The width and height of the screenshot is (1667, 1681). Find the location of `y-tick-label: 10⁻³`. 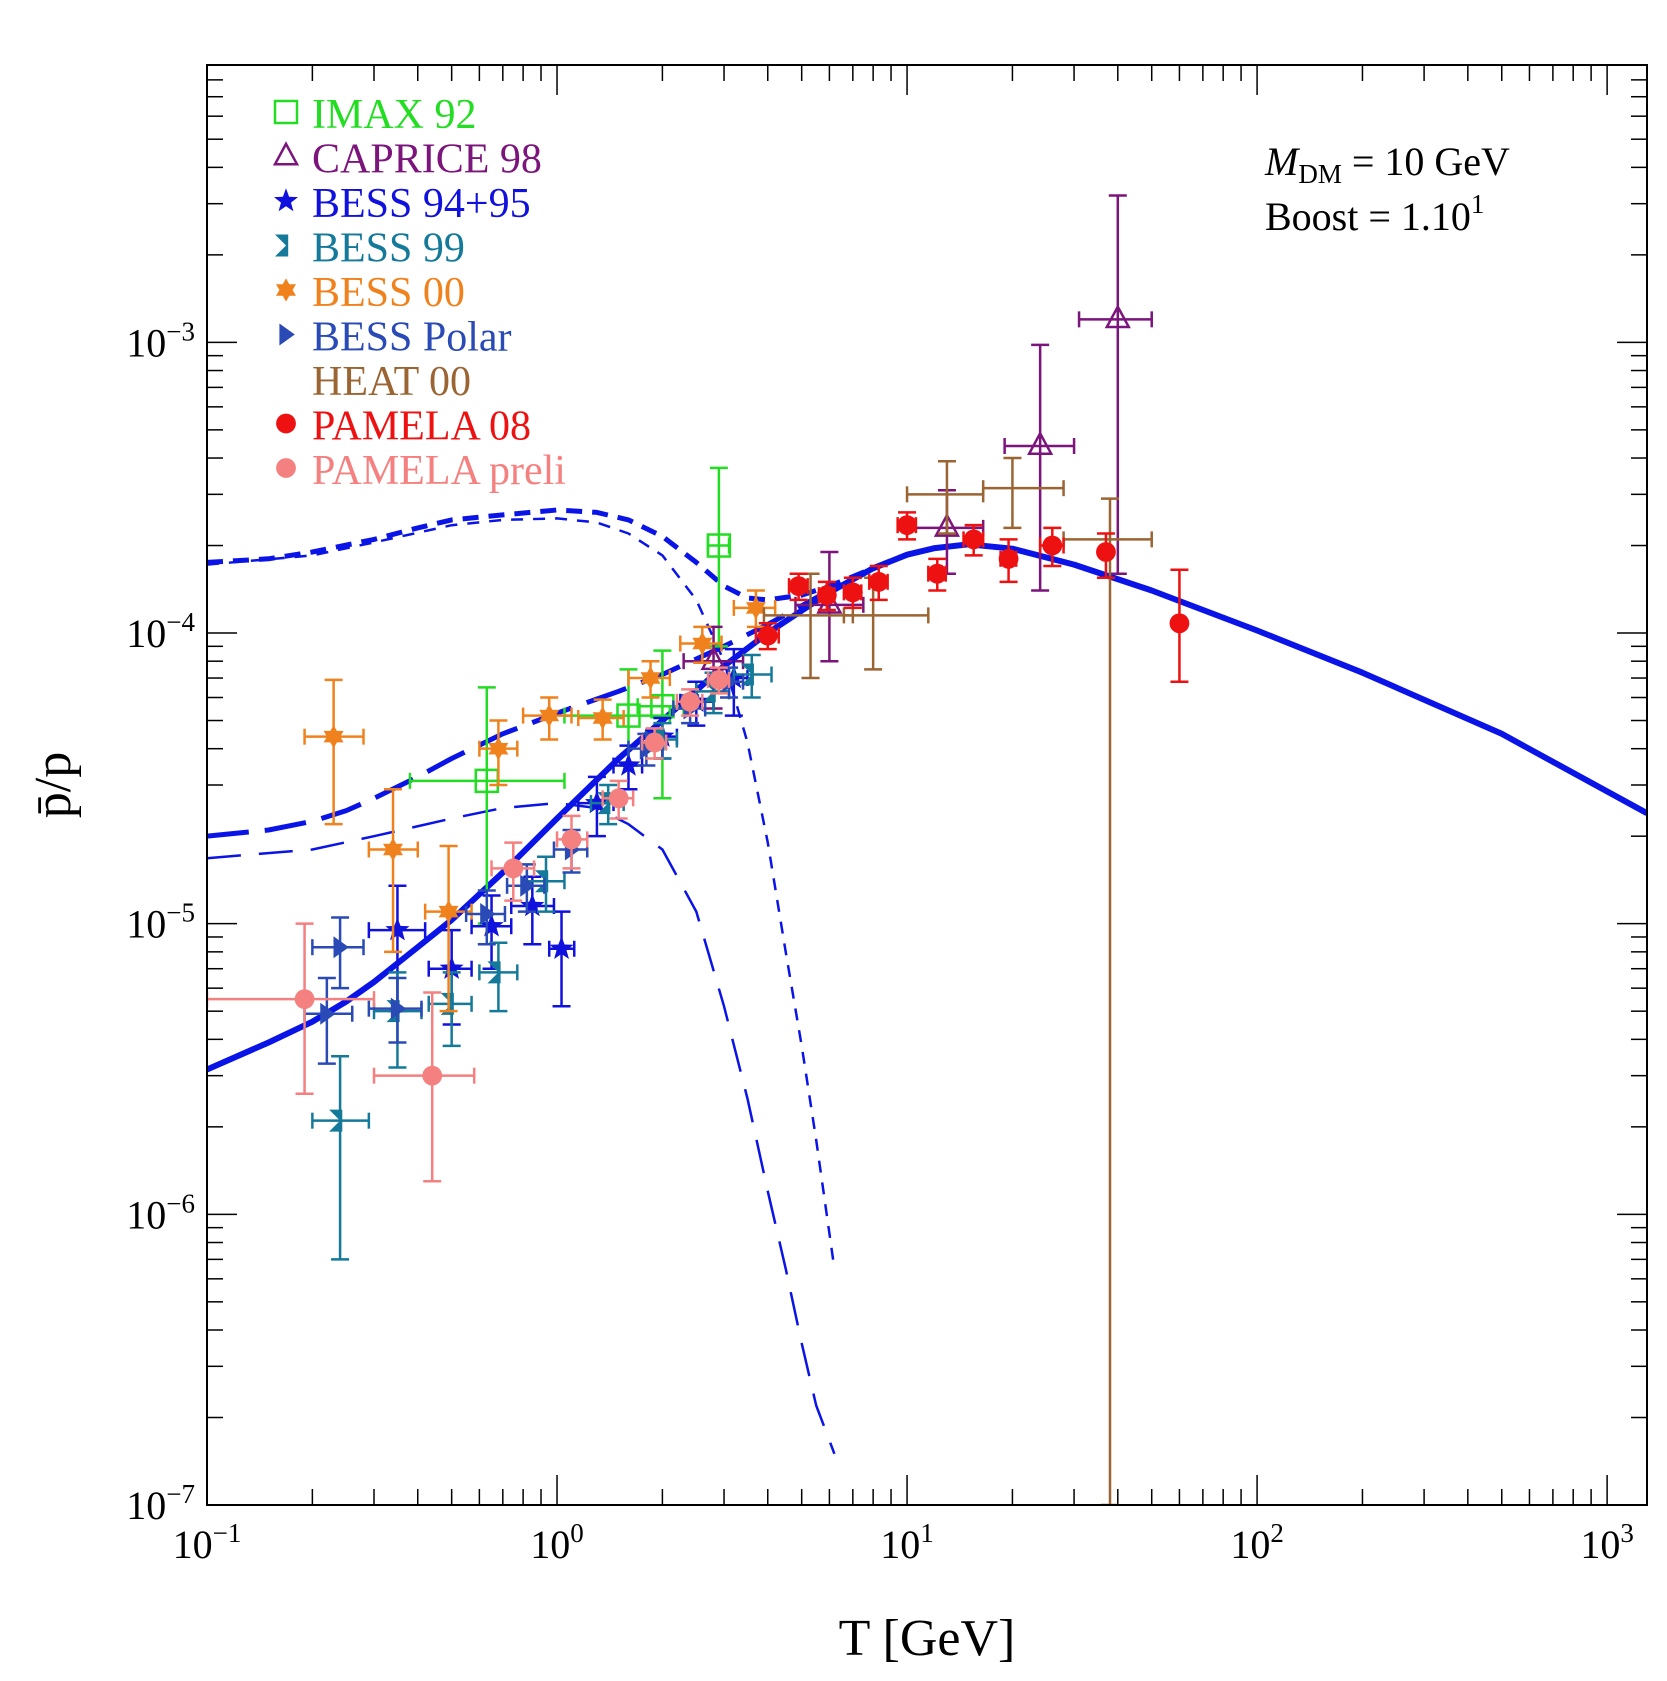

y-tick-label: 10⁻³ is located at coordinates (160, 340).